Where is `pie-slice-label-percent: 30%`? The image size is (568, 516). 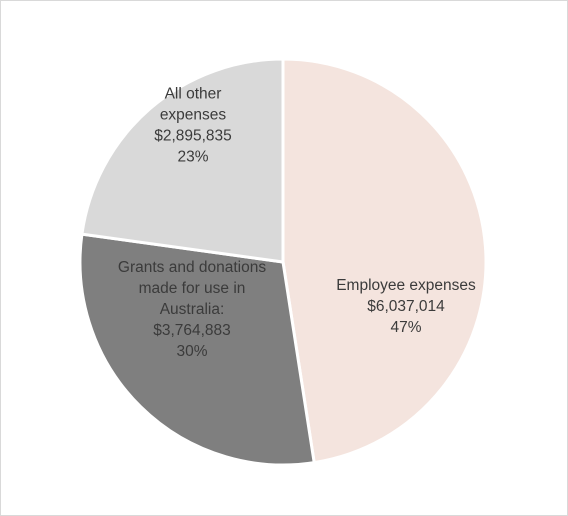
pie-slice-label-percent: 30% is located at coordinates (191, 351).